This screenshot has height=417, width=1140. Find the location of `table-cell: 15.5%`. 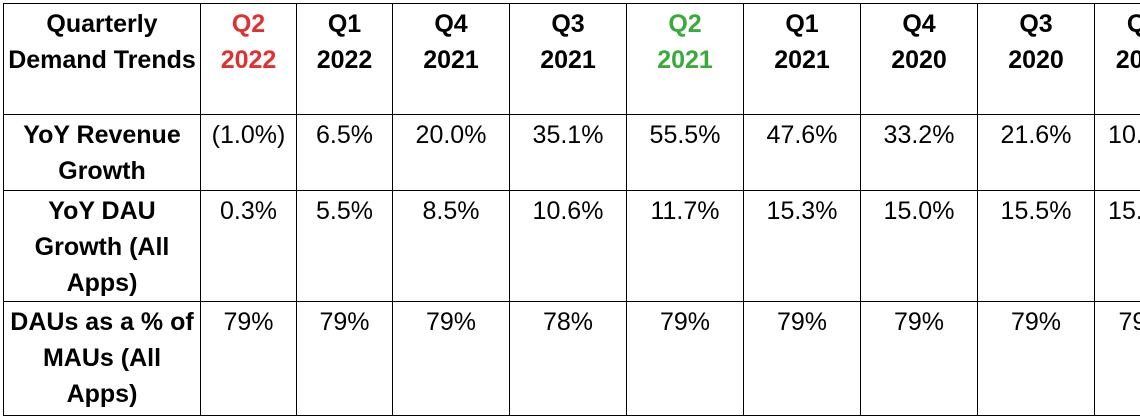

table-cell: 15.5% is located at coordinates (1036, 246).